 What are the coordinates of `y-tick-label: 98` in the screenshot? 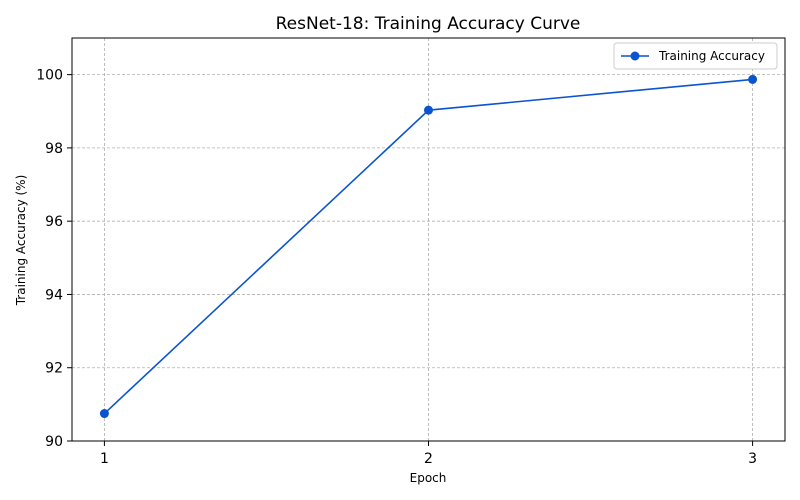 It's located at (54, 149).